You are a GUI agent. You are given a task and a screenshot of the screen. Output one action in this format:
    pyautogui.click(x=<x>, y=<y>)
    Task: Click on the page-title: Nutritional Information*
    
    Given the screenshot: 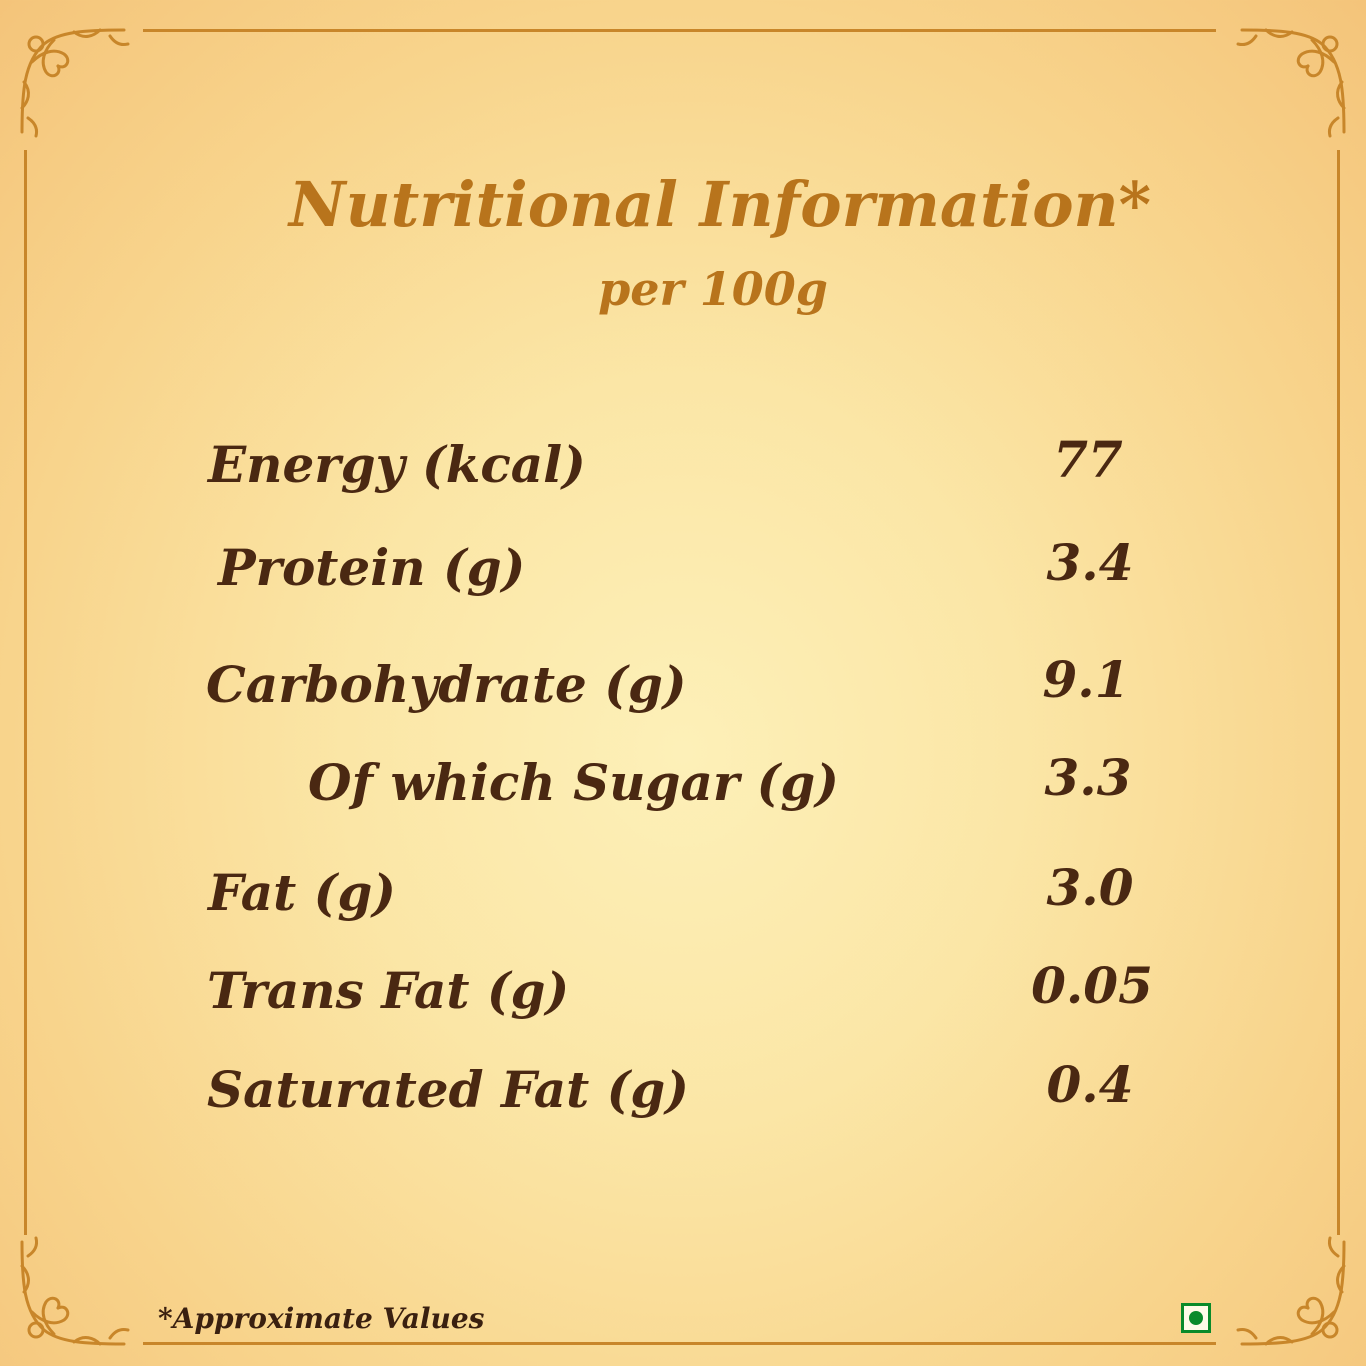 What is the action you would take?
    pyautogui.click(x=720, y=204)
    